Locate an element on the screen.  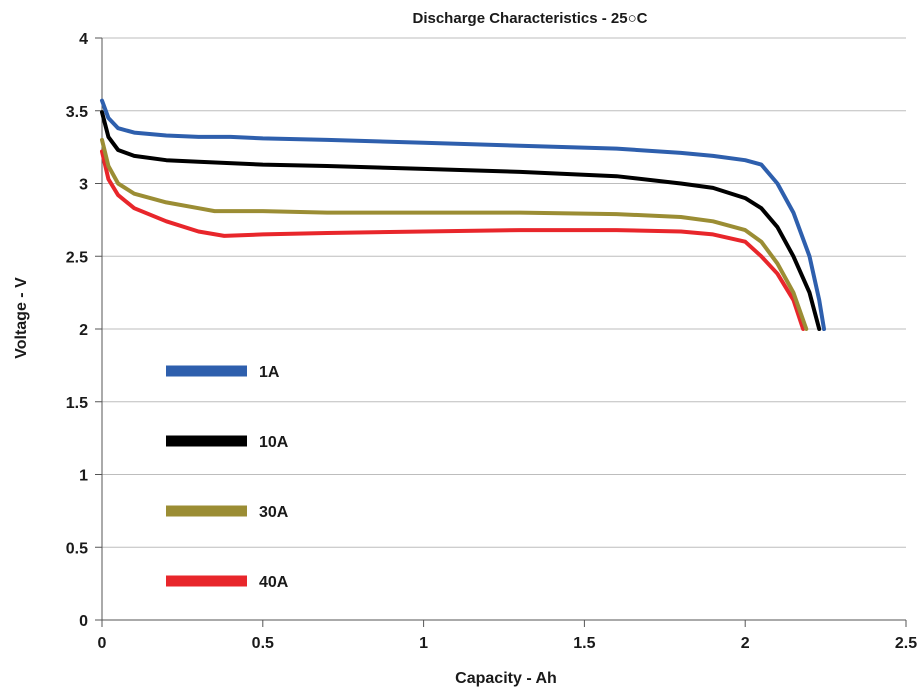
y-tick-label: 2.5 is located at coordinates (77, 257).